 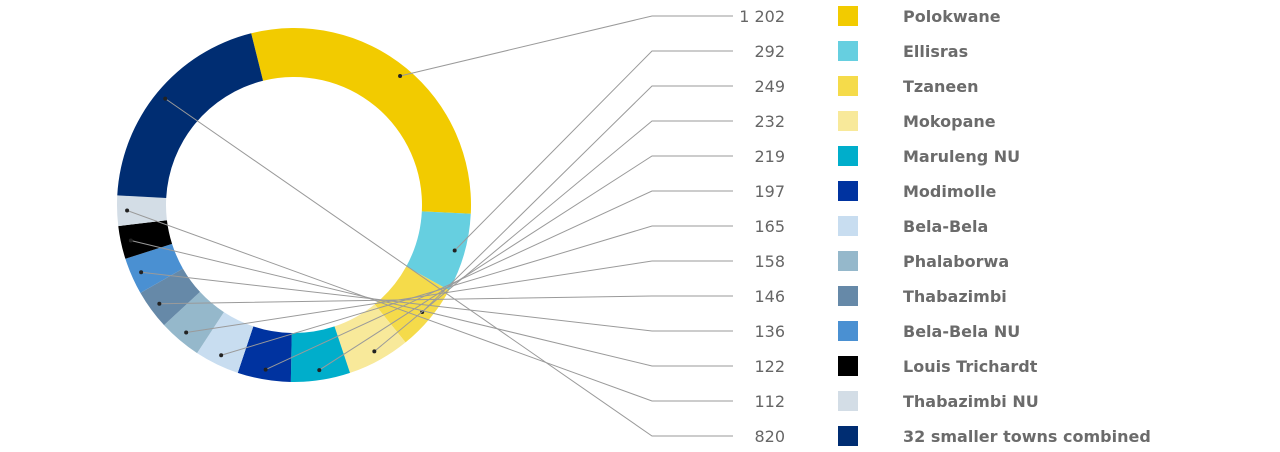 I want to click on legend-swatch-bela-bela-nu, so click(x=848, y=331).